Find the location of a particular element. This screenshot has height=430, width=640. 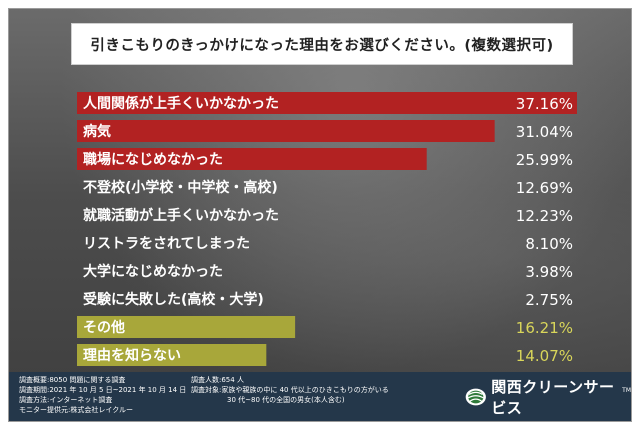

company-logo: 関西クリーンサービス TM is located at coordinates (547, 397).